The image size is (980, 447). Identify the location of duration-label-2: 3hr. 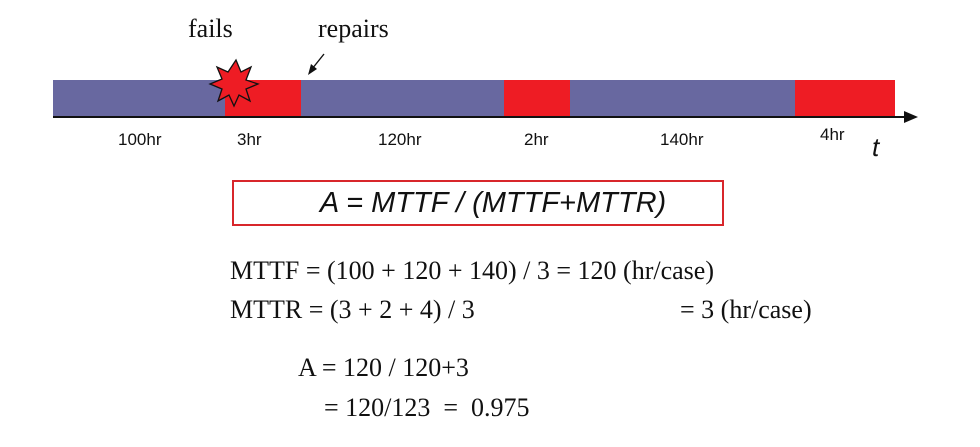
(249, 139).